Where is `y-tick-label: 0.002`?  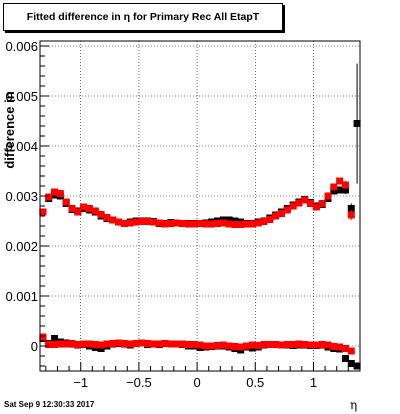 y-tick-label: 0.002 is located at coordinates (21, 246).